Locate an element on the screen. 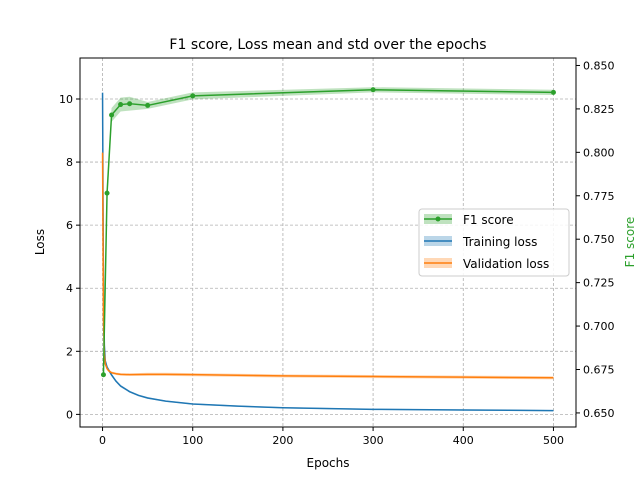 The image size is (640, 480). legend-box is located at coordinates (494, 242).